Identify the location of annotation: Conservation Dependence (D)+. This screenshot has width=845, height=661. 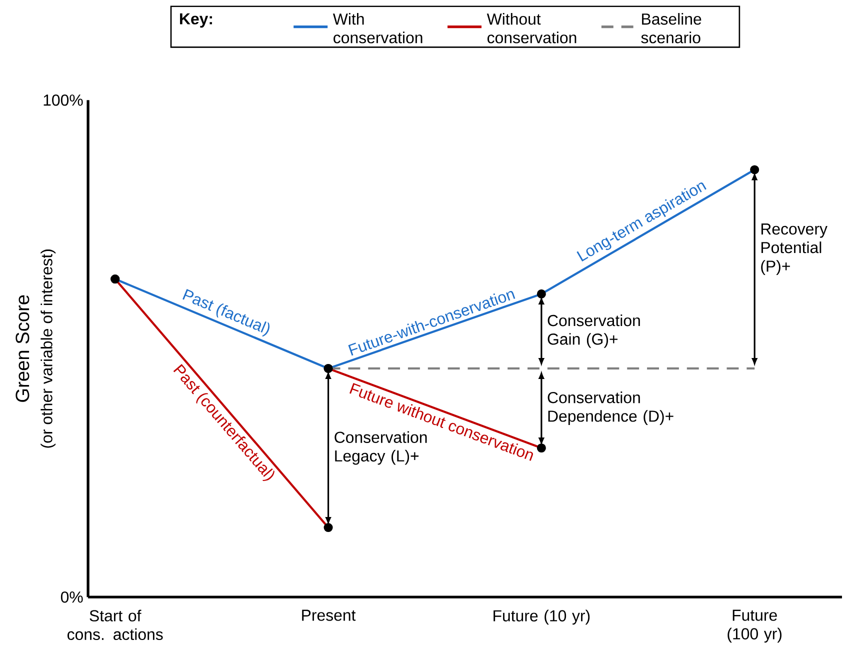
(611, 408).